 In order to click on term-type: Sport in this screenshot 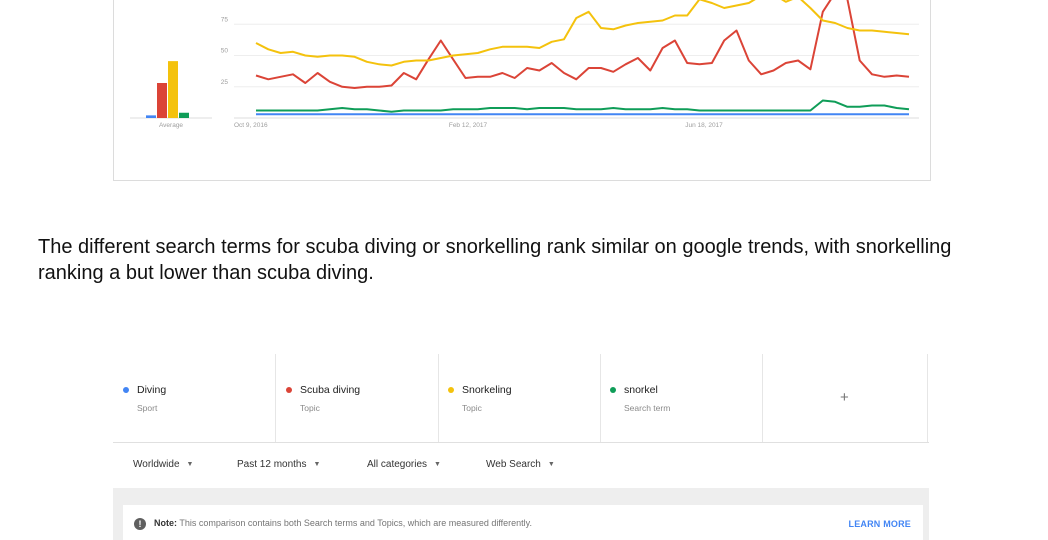, I will do `click(147, 408)`.